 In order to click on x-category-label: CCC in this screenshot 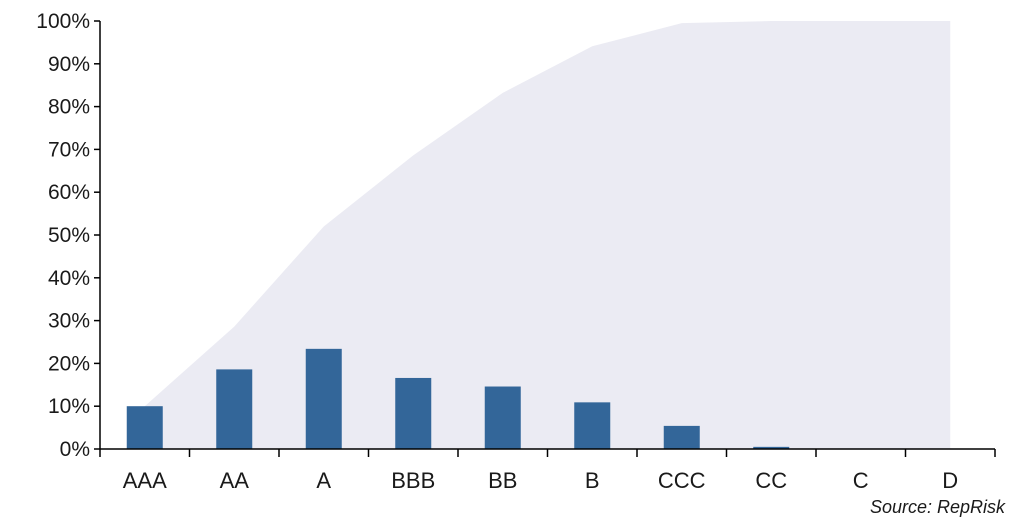, I will do `click(682, 480)`.